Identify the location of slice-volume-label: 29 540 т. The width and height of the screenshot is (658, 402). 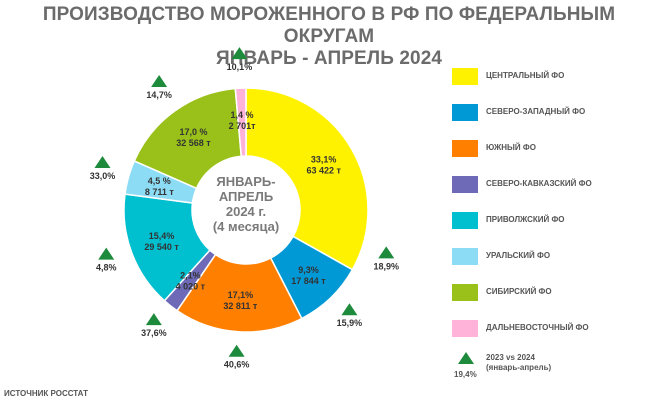
(161, 247).